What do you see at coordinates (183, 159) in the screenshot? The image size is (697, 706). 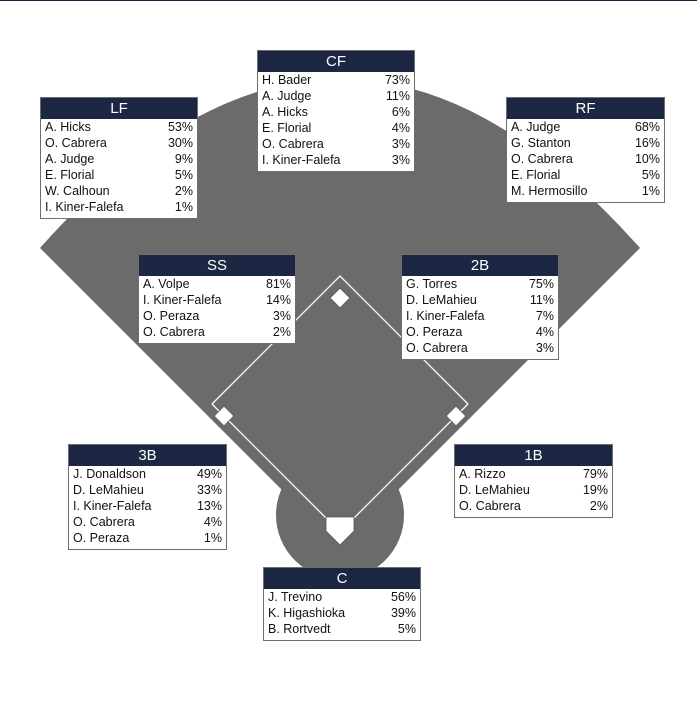 I see `player-percentage: 9%` at bounding box center [183, 159].